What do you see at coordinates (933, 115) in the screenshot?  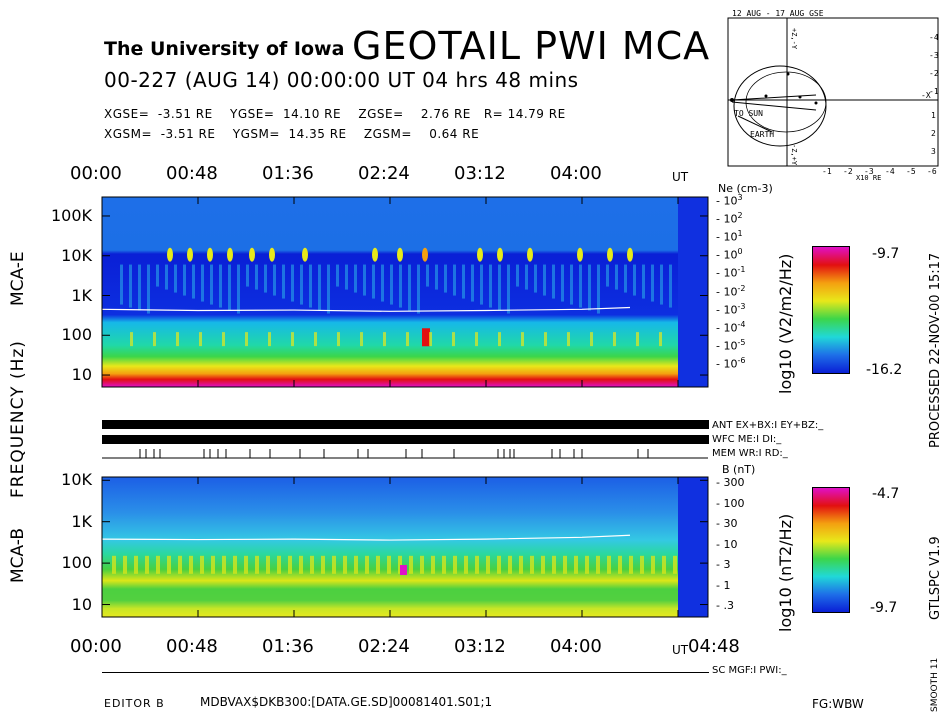 I see `orbit-y-tick: 1` at bounding box center [933, 115].